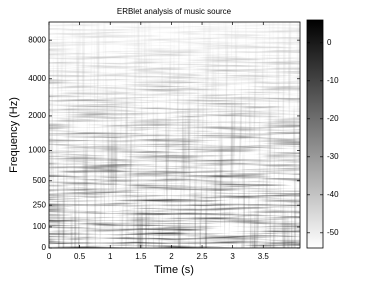 This screenshot has width=374, height=281. What do you see at coordinates (40, 226) in the screenshot?
I see `y-tick-label: 100` at bounding box center [40, 226].